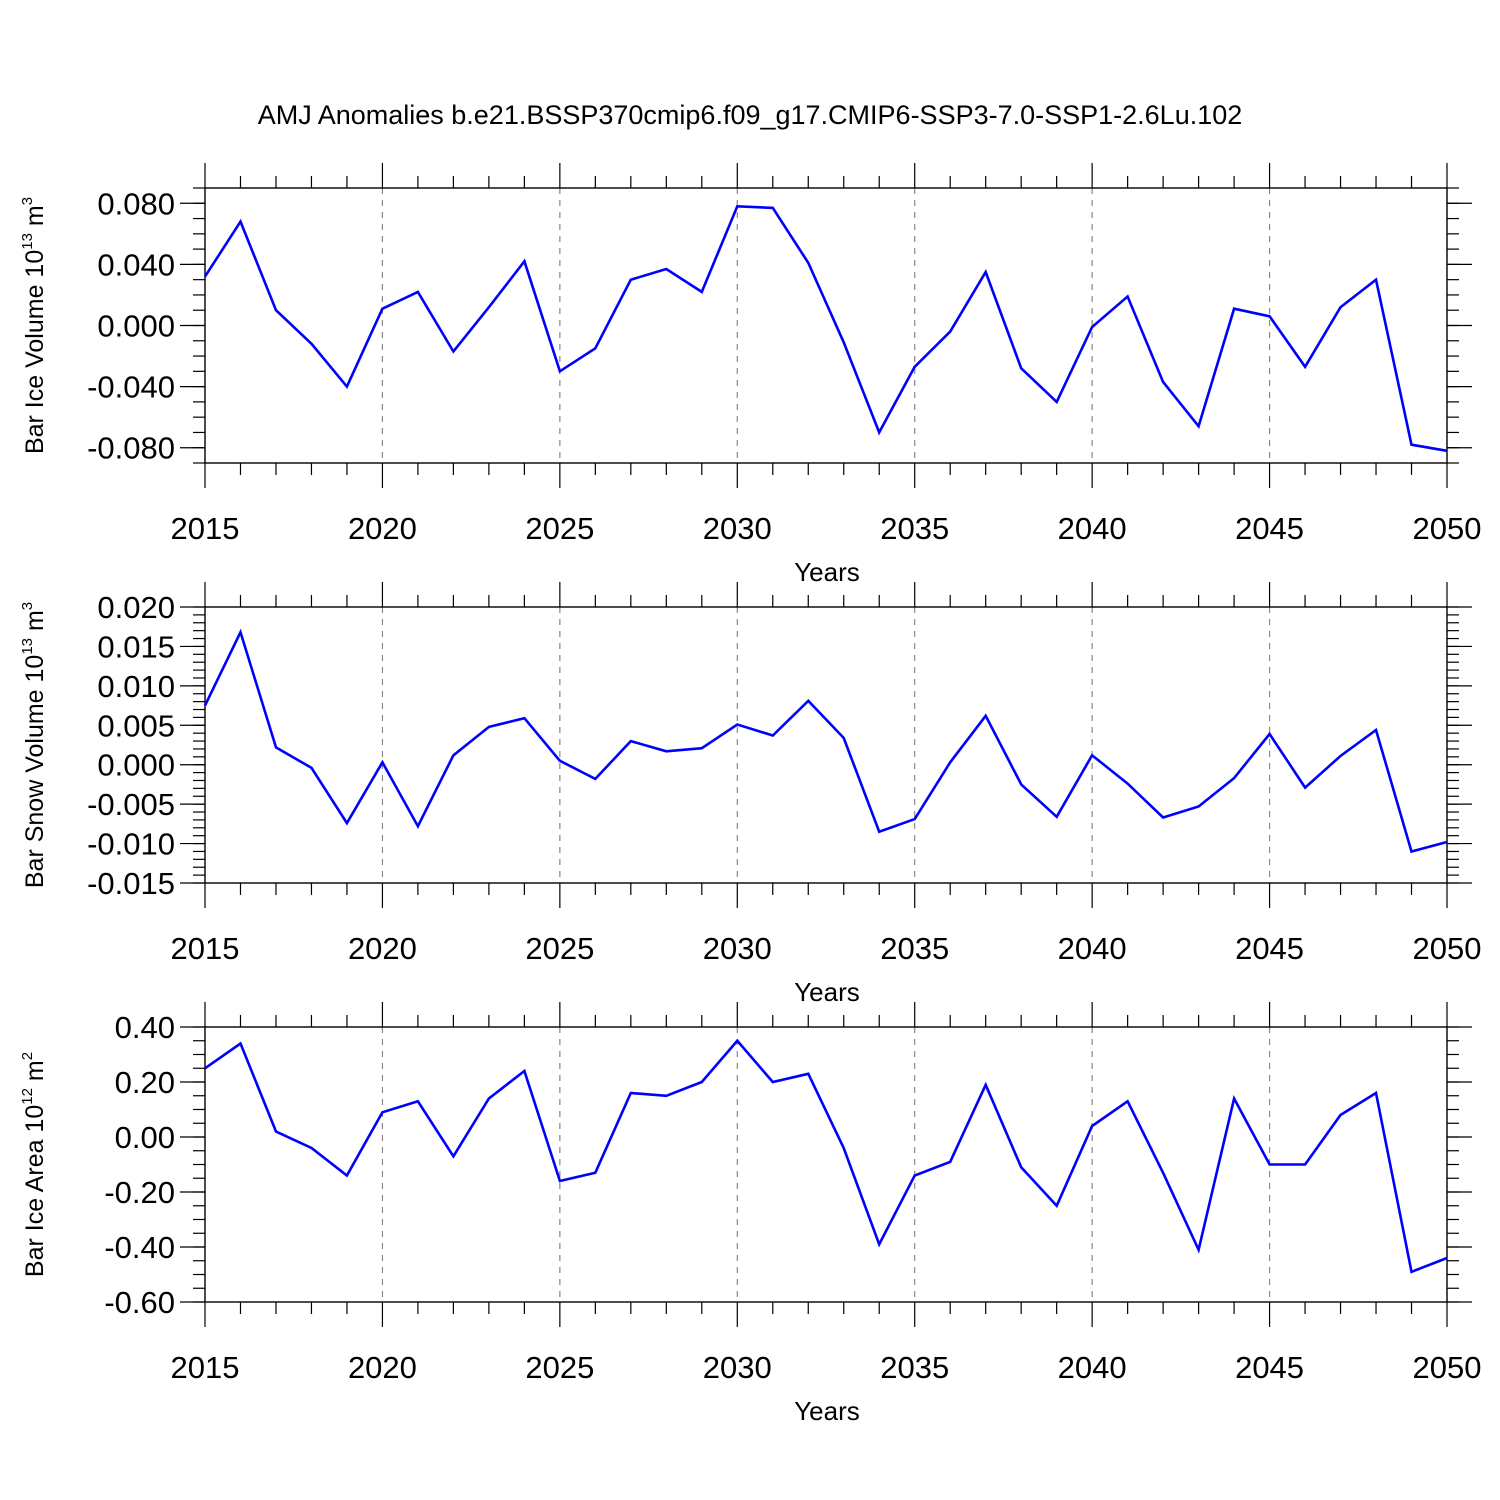 This screenshot has width=1500, height=1500. I want to click on y-axis-label: Bar Ice Area 1012 m2, so click(34, 1164).